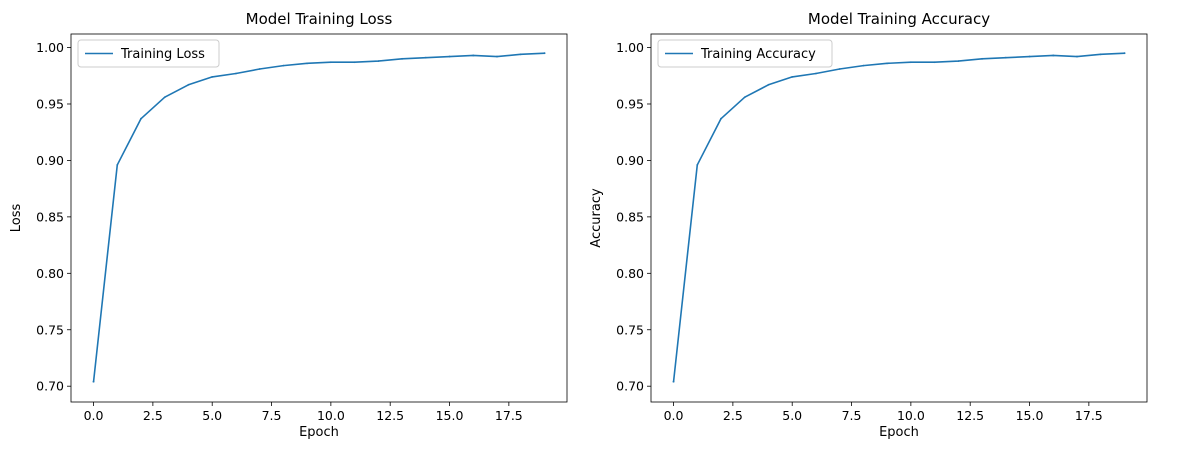  I want to click on legend: Training Loss, so click(148, 53).